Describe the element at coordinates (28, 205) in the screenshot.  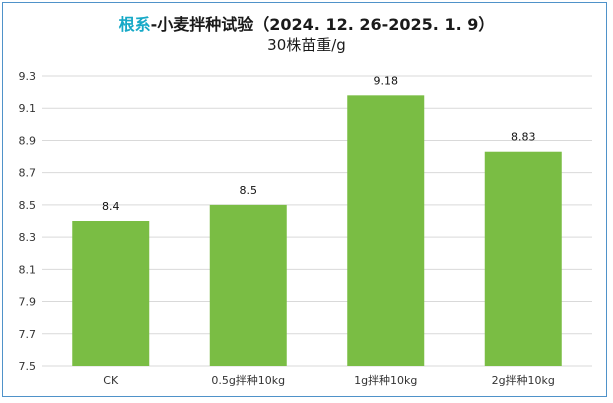
I see `y-tick-label: 8.5` at that location.